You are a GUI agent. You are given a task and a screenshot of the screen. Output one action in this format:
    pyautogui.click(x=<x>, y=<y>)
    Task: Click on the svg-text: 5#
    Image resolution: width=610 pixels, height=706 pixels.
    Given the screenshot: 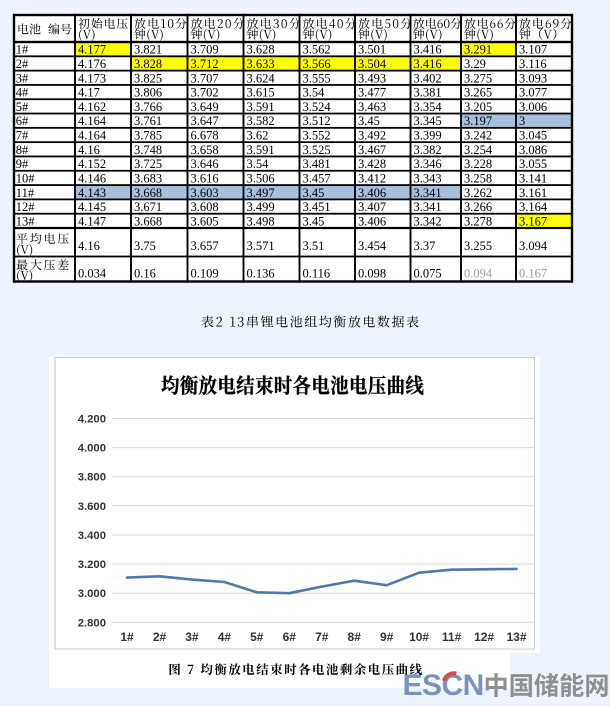 What is the action you would take?
    pyautogui.click(x=22, y=107)
    